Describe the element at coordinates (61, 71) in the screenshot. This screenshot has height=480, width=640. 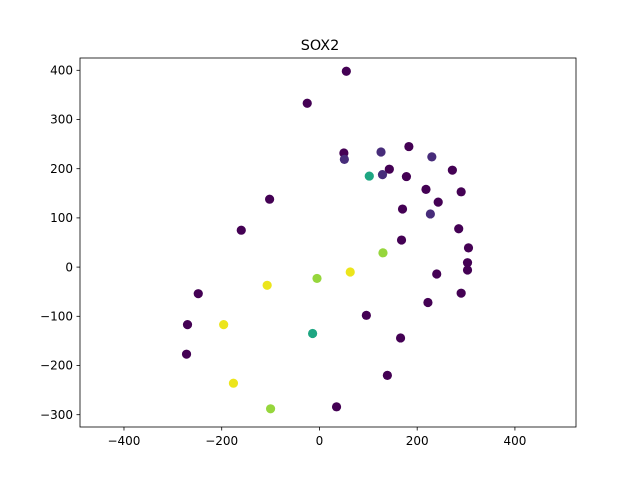
I see `y-tick-label: 400` at that location.